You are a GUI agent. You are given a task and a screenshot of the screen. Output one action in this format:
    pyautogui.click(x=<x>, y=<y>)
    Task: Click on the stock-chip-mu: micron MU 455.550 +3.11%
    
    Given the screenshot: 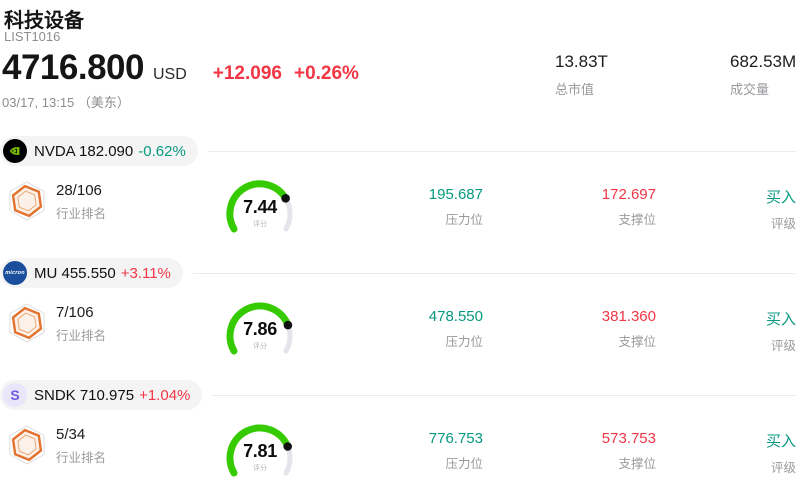 What is the action you would take?
    pyautogui.click(x=91, y=273)
    